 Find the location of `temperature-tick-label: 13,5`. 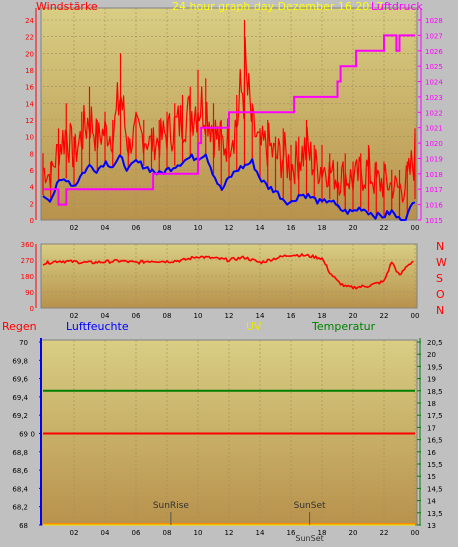

temperature-tick-label: 13,5 is located at coordinates (435, 514).